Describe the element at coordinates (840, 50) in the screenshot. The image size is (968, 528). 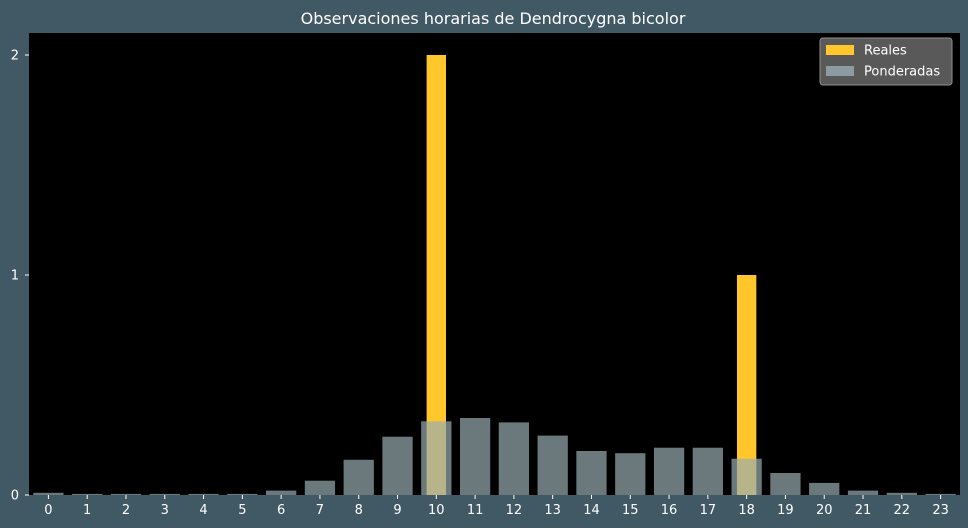
I see `legend-swatch-reales` at that location.